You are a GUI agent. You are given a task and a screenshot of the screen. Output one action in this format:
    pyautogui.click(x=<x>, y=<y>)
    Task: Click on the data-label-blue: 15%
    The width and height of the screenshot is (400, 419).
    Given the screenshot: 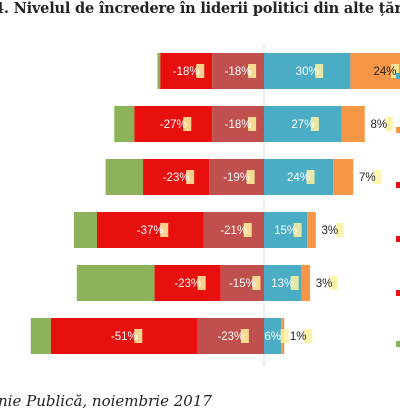 What is the action you would take?
    pyautogui.click(x=285, y=231)
    